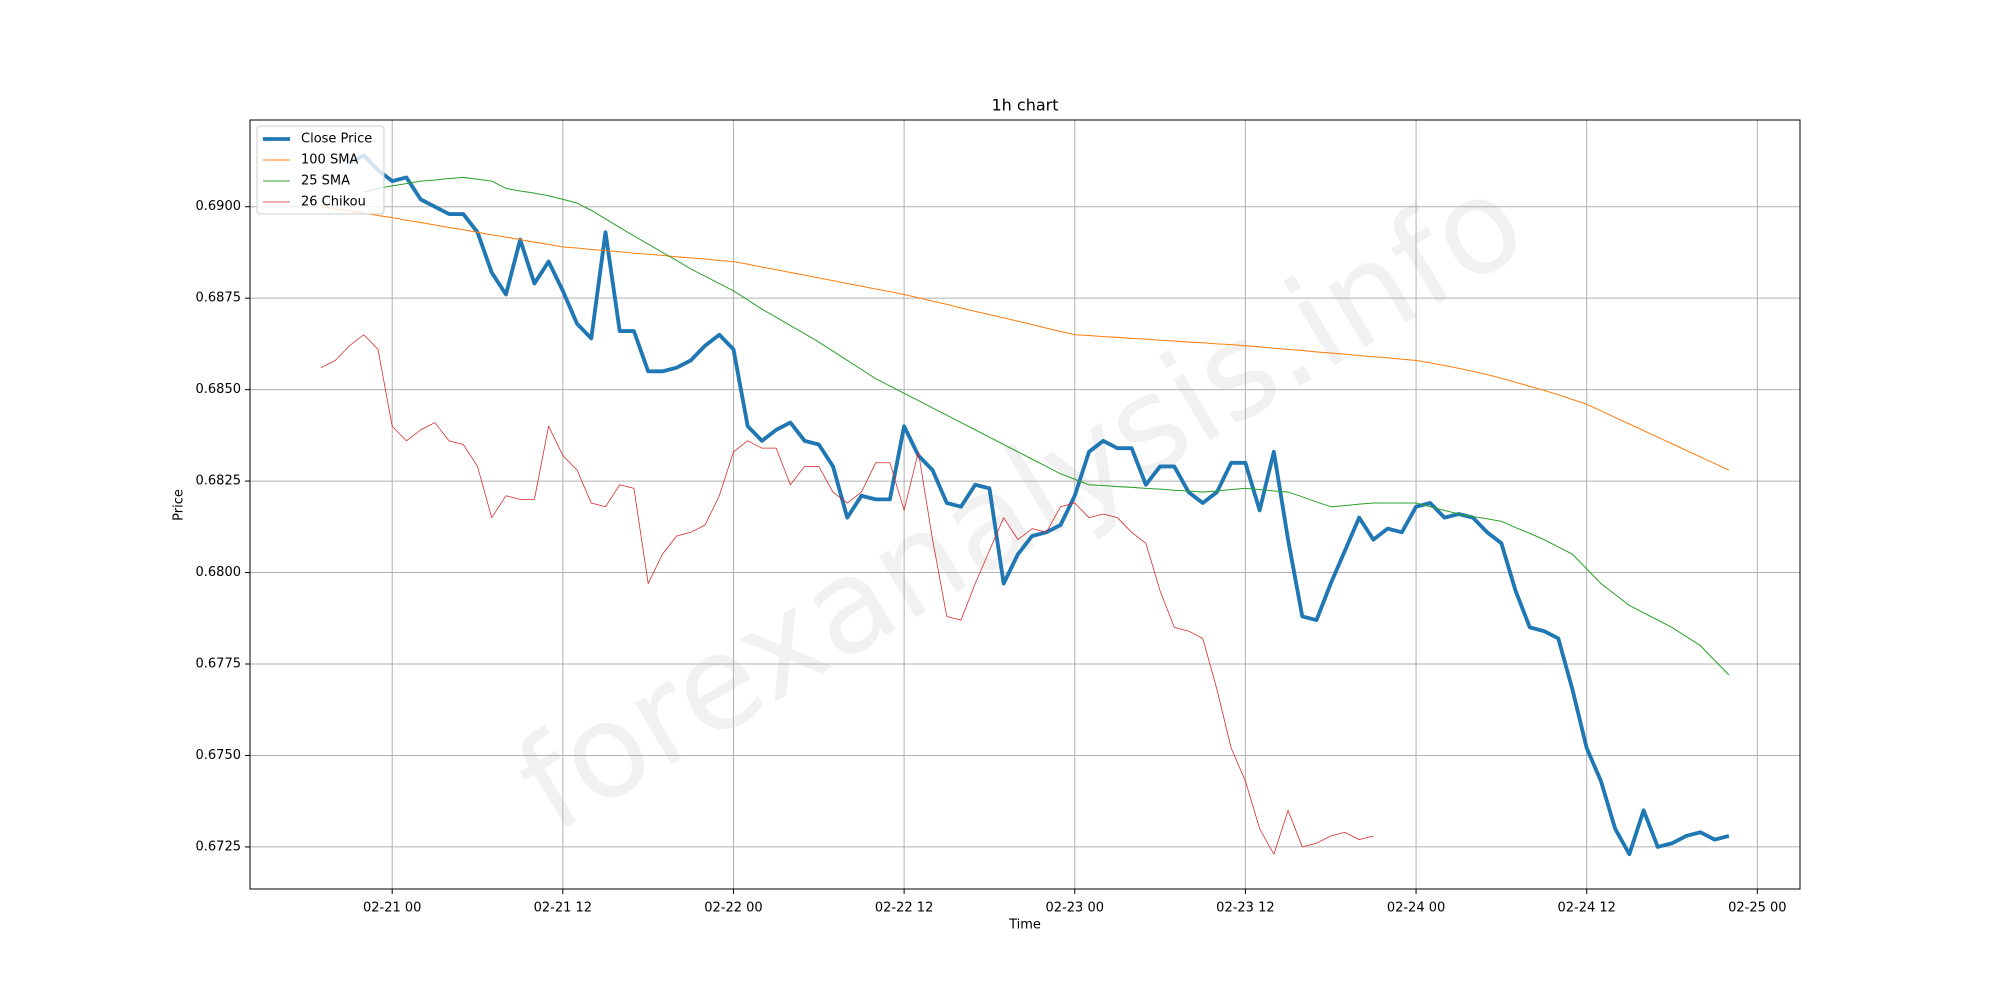 This screenshot has width=2000, height=1000. What do you see at coordinates (219, 206) in the screenshot?
I see `y-tick-label: 0.6900` at bounding box center [219, 206].